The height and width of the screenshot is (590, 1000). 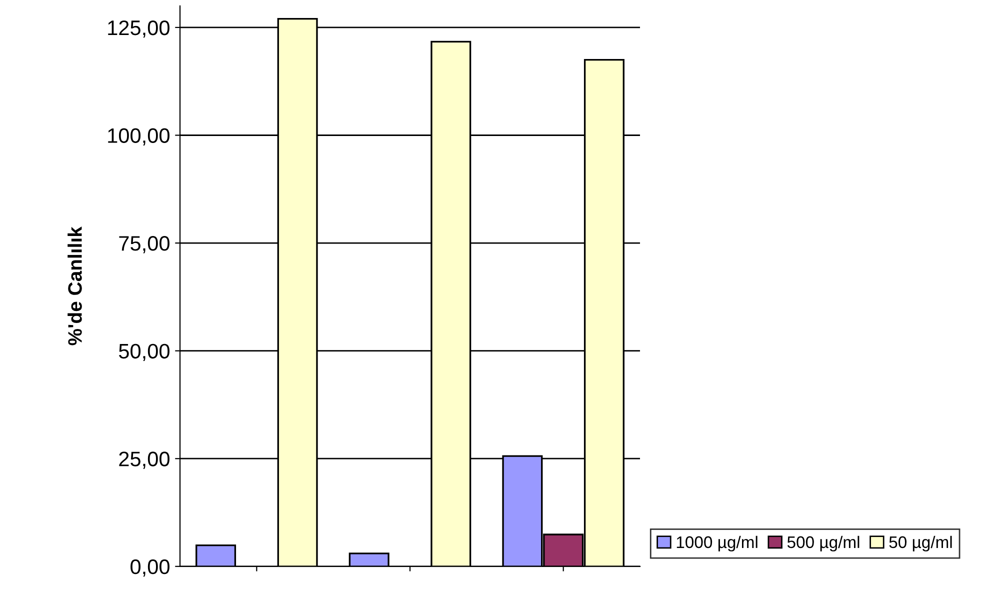 What do you see at coordinates (144, 460) in the screenshot?
I see `y-tick-label: 25,00` at bounding box center [144, 460].